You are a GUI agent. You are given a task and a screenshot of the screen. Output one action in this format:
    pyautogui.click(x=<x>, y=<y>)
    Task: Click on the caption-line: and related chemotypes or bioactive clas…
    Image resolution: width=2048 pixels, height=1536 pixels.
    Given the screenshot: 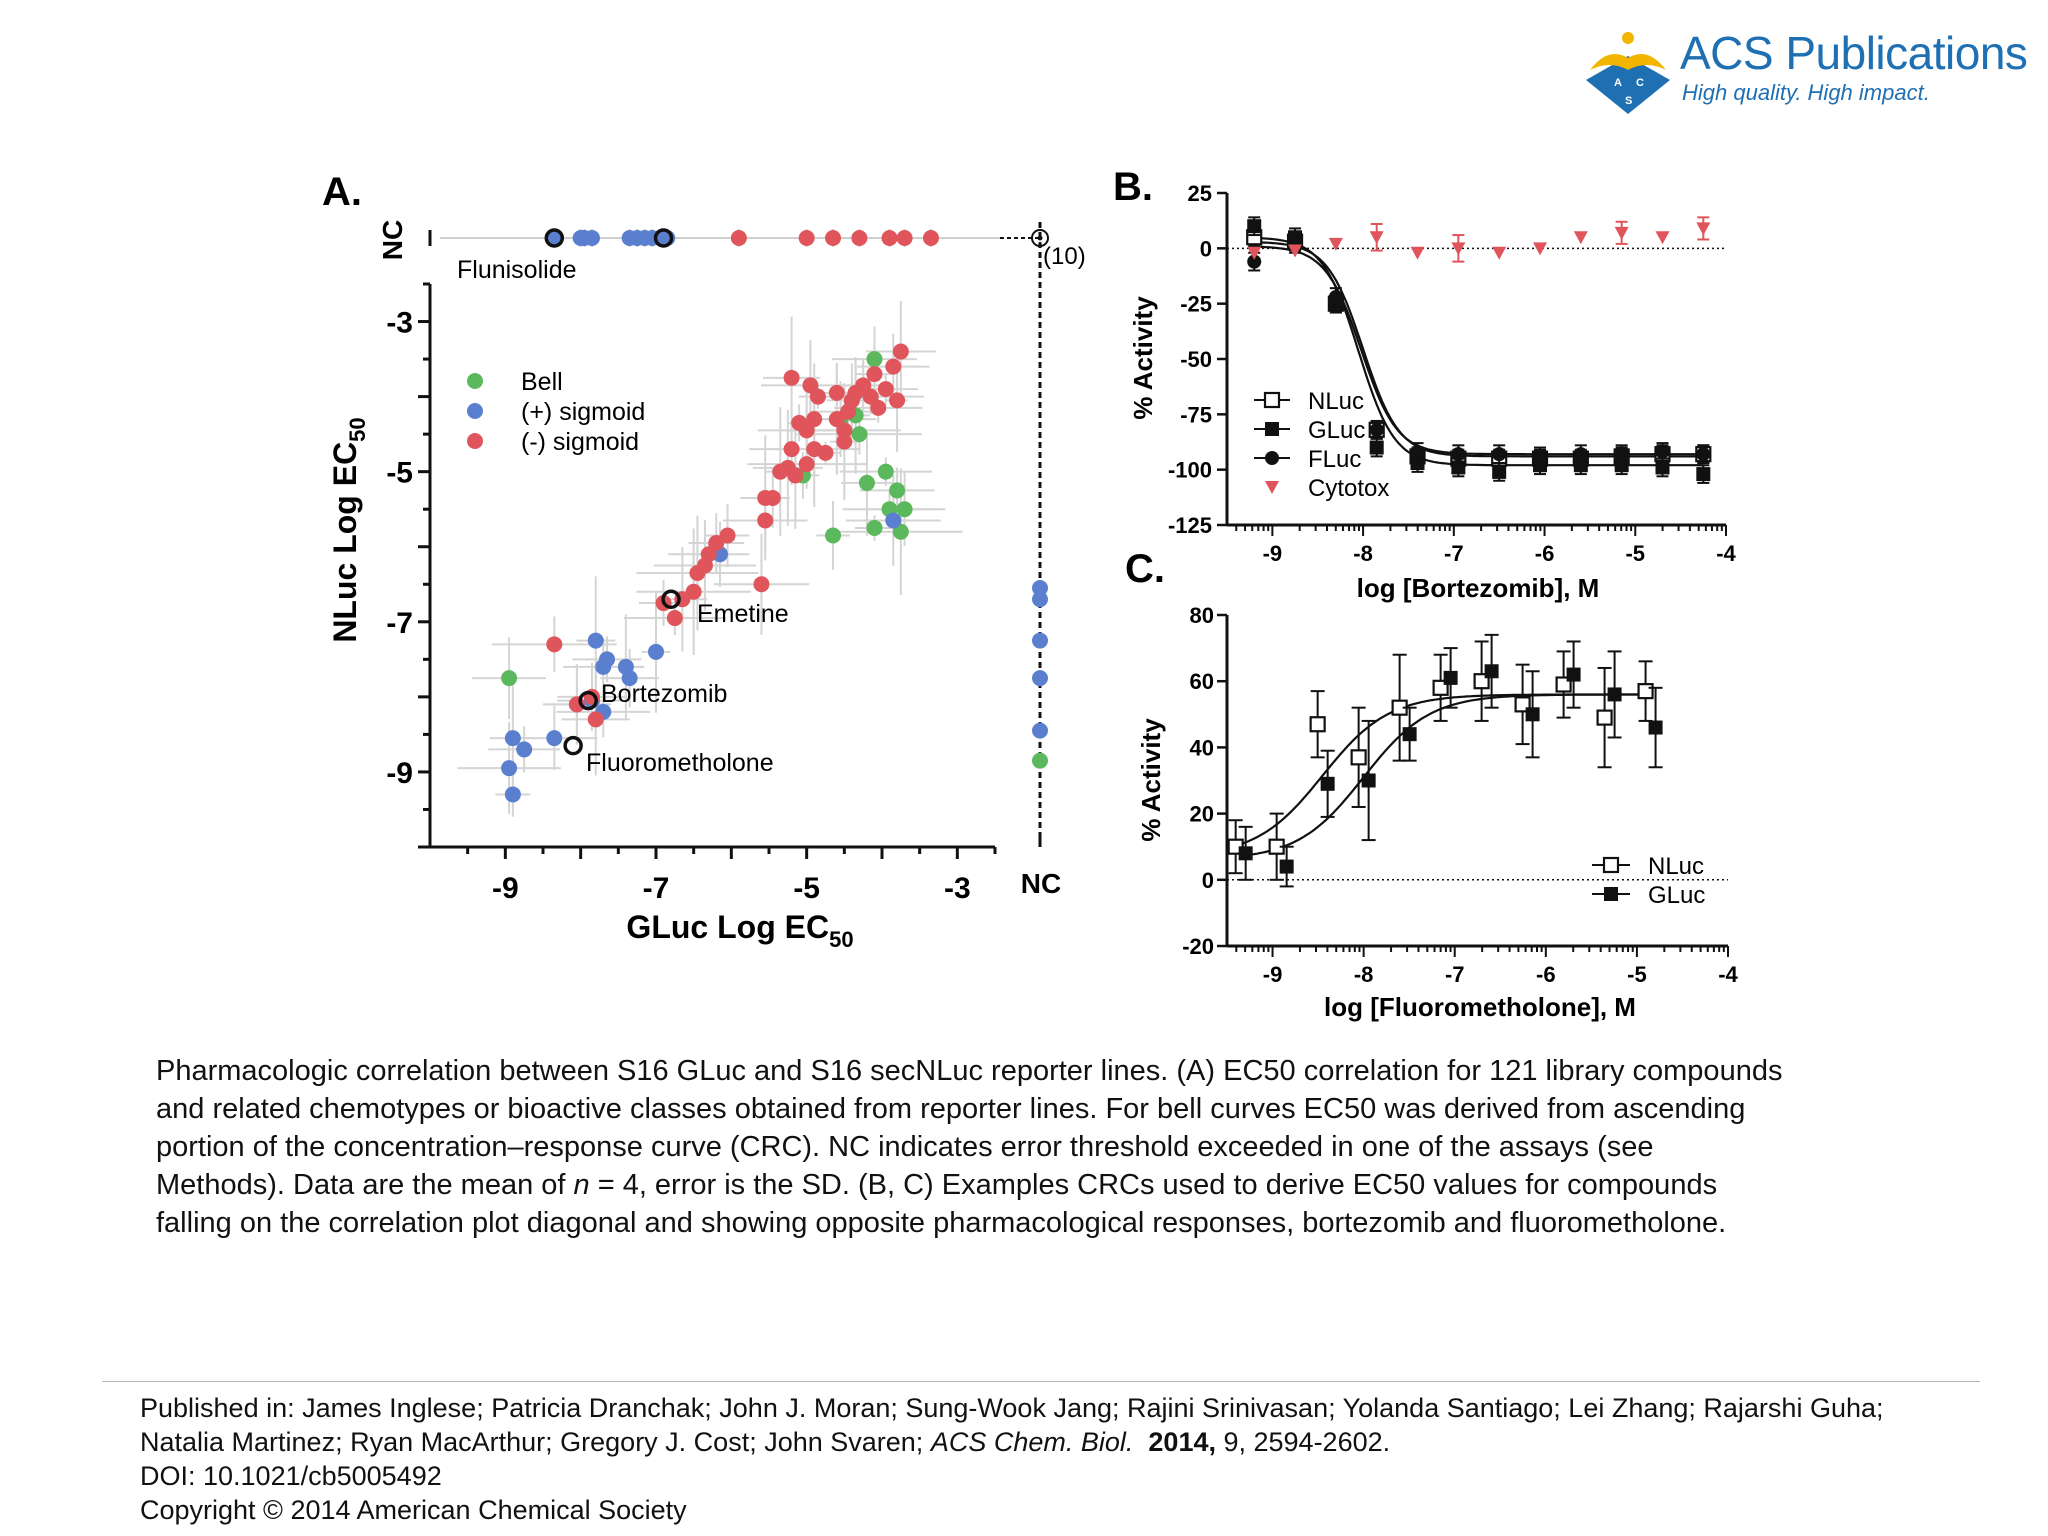 What is the action you would take?
    pyautogui.click(x=951, y=1109)
    